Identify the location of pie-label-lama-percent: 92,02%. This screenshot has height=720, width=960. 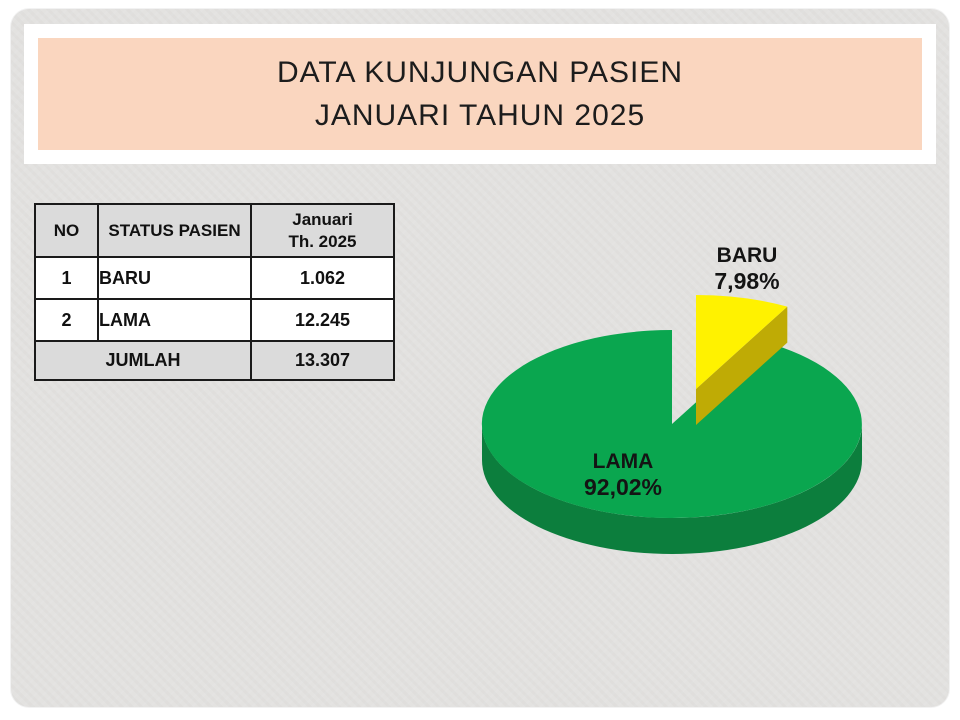
(622, 487).